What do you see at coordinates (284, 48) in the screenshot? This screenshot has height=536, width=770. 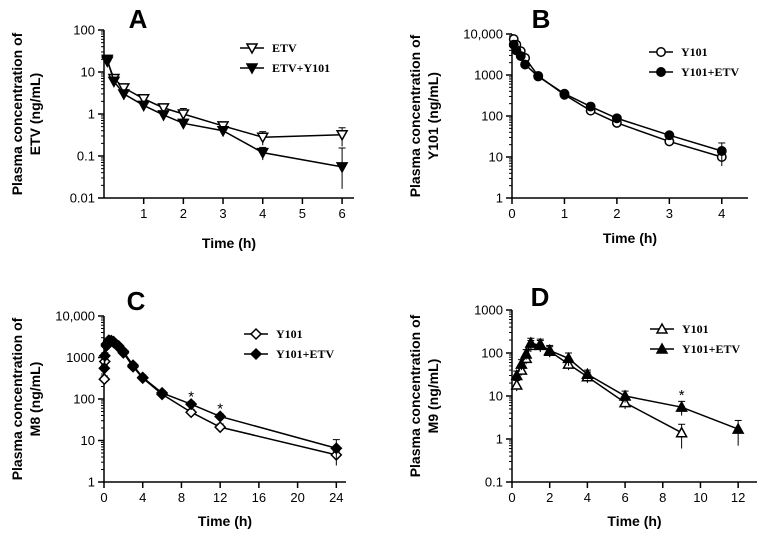 I see `legend-label: ETV` at bounding box center [284, 48].